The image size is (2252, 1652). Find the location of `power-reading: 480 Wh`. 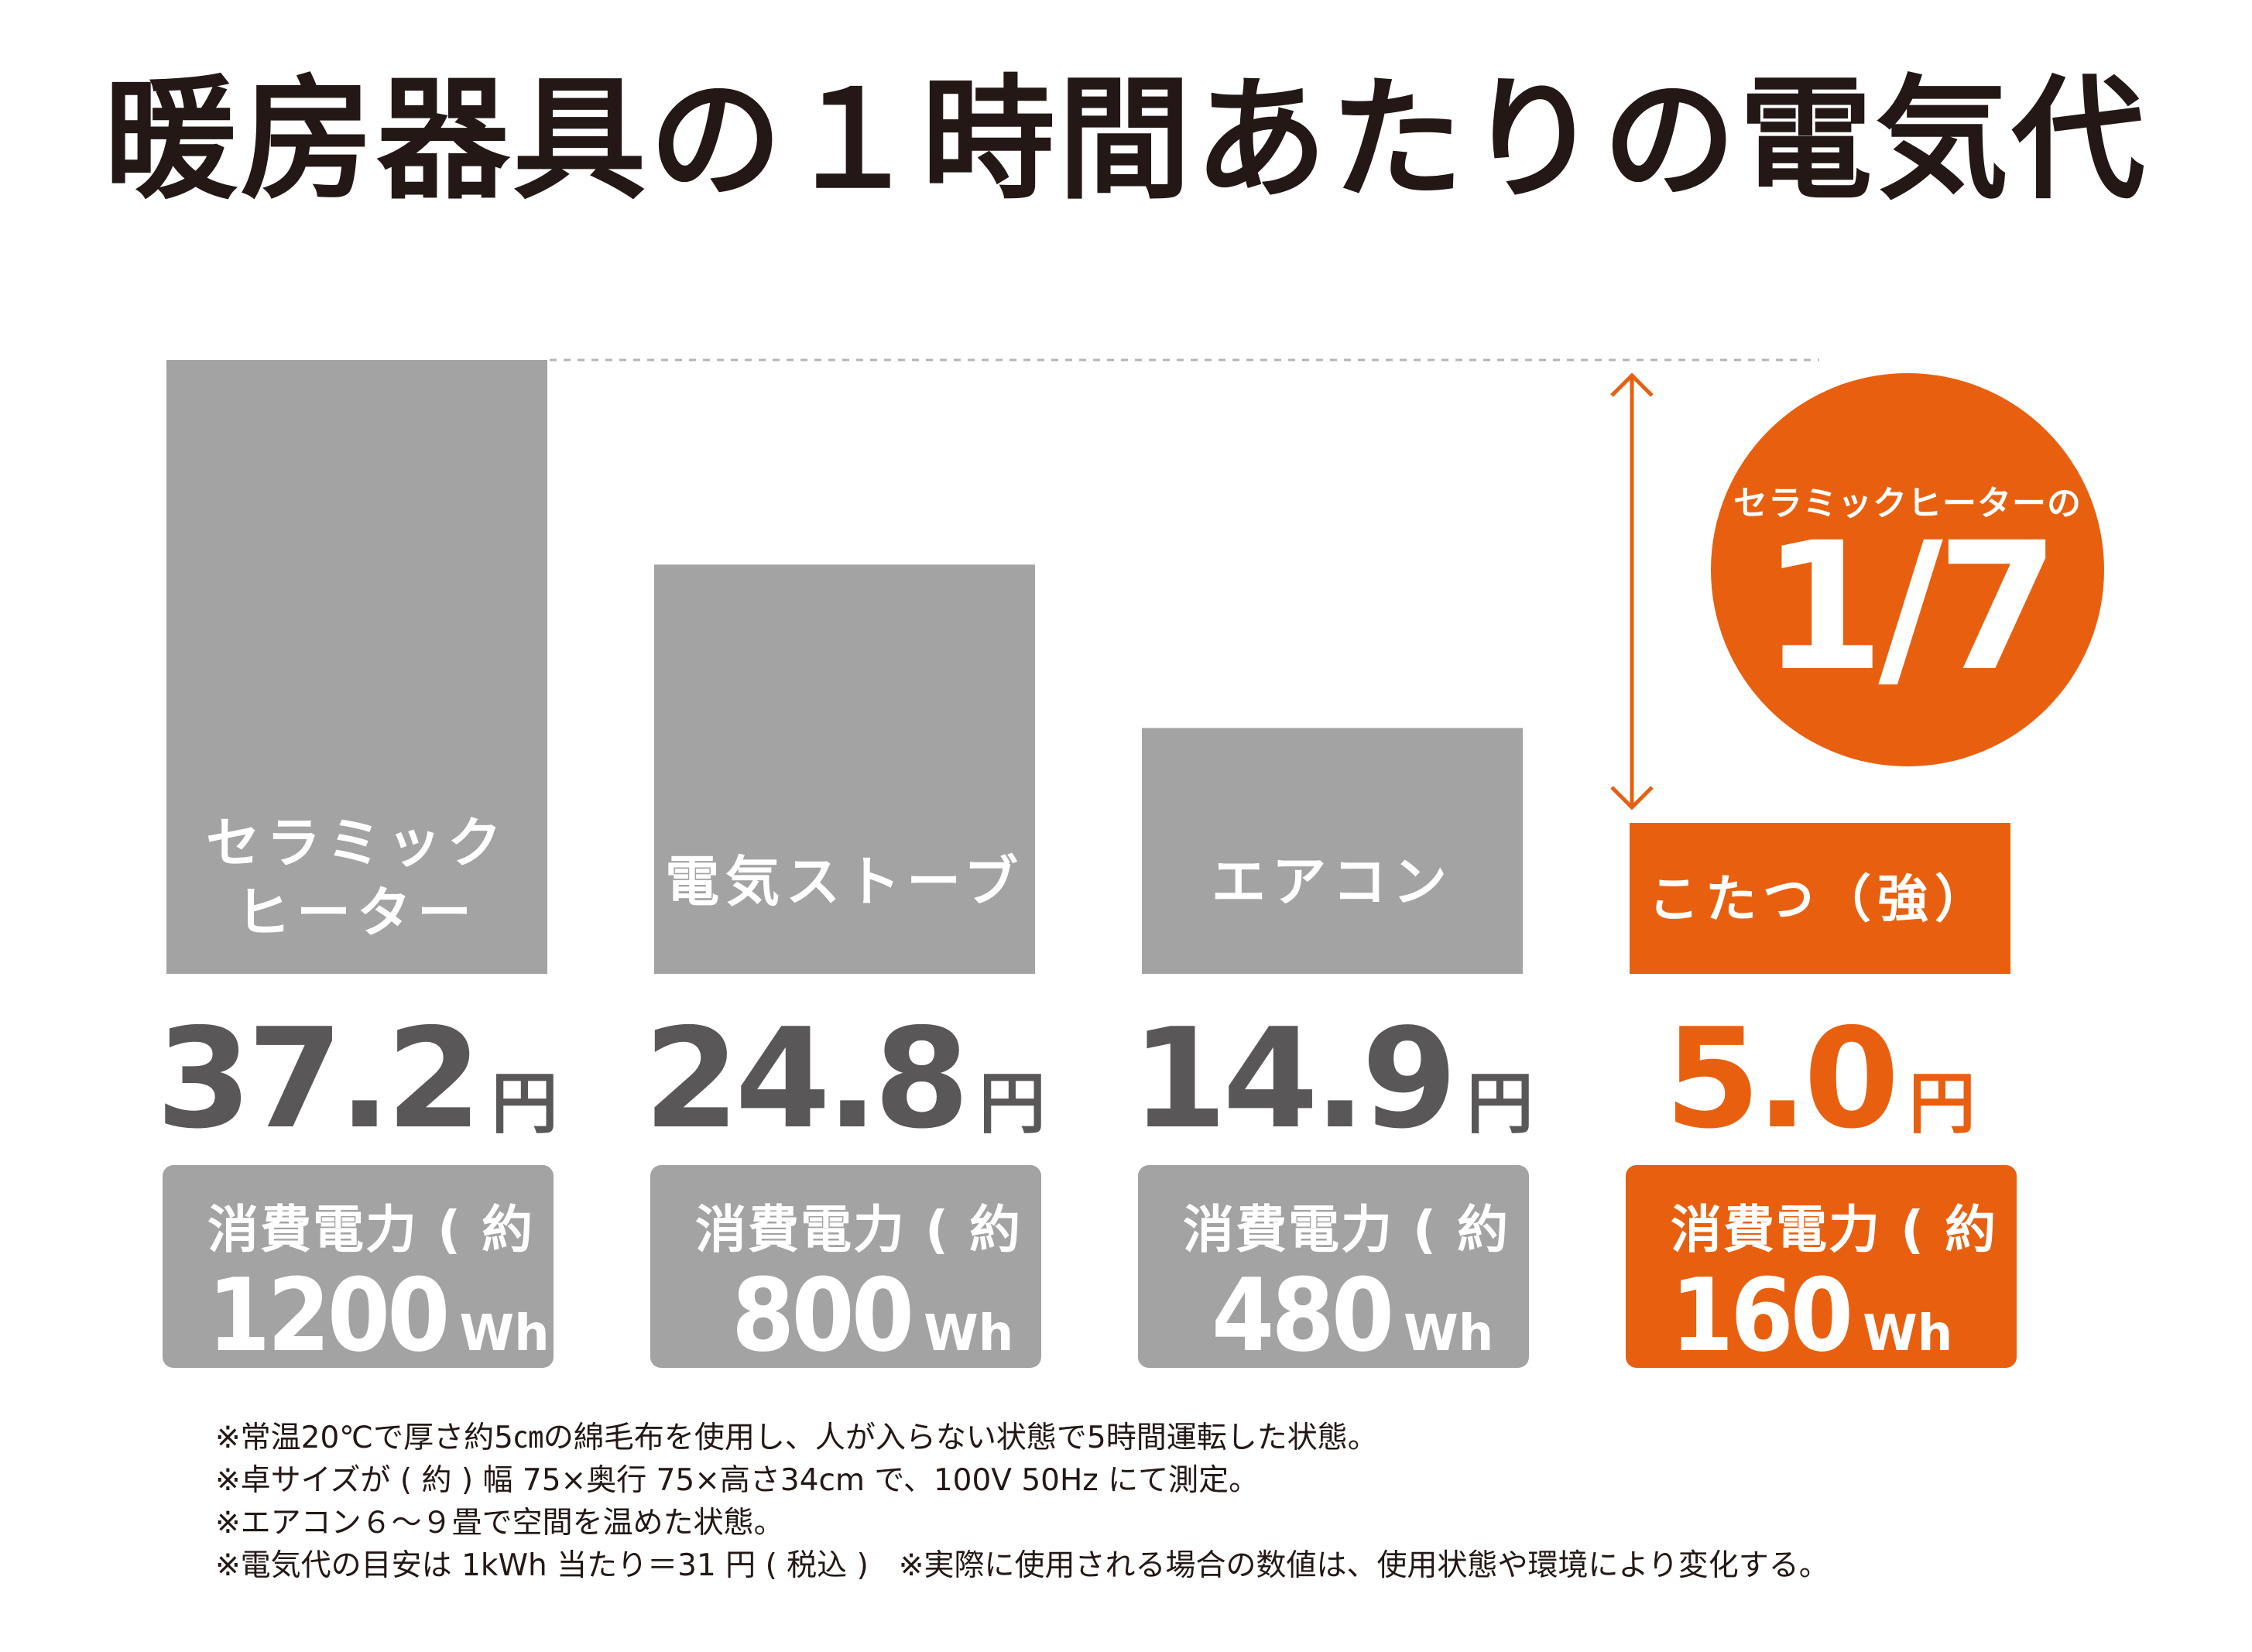

power-reading: 480 Wh is located at coordinates (1352, 1315).